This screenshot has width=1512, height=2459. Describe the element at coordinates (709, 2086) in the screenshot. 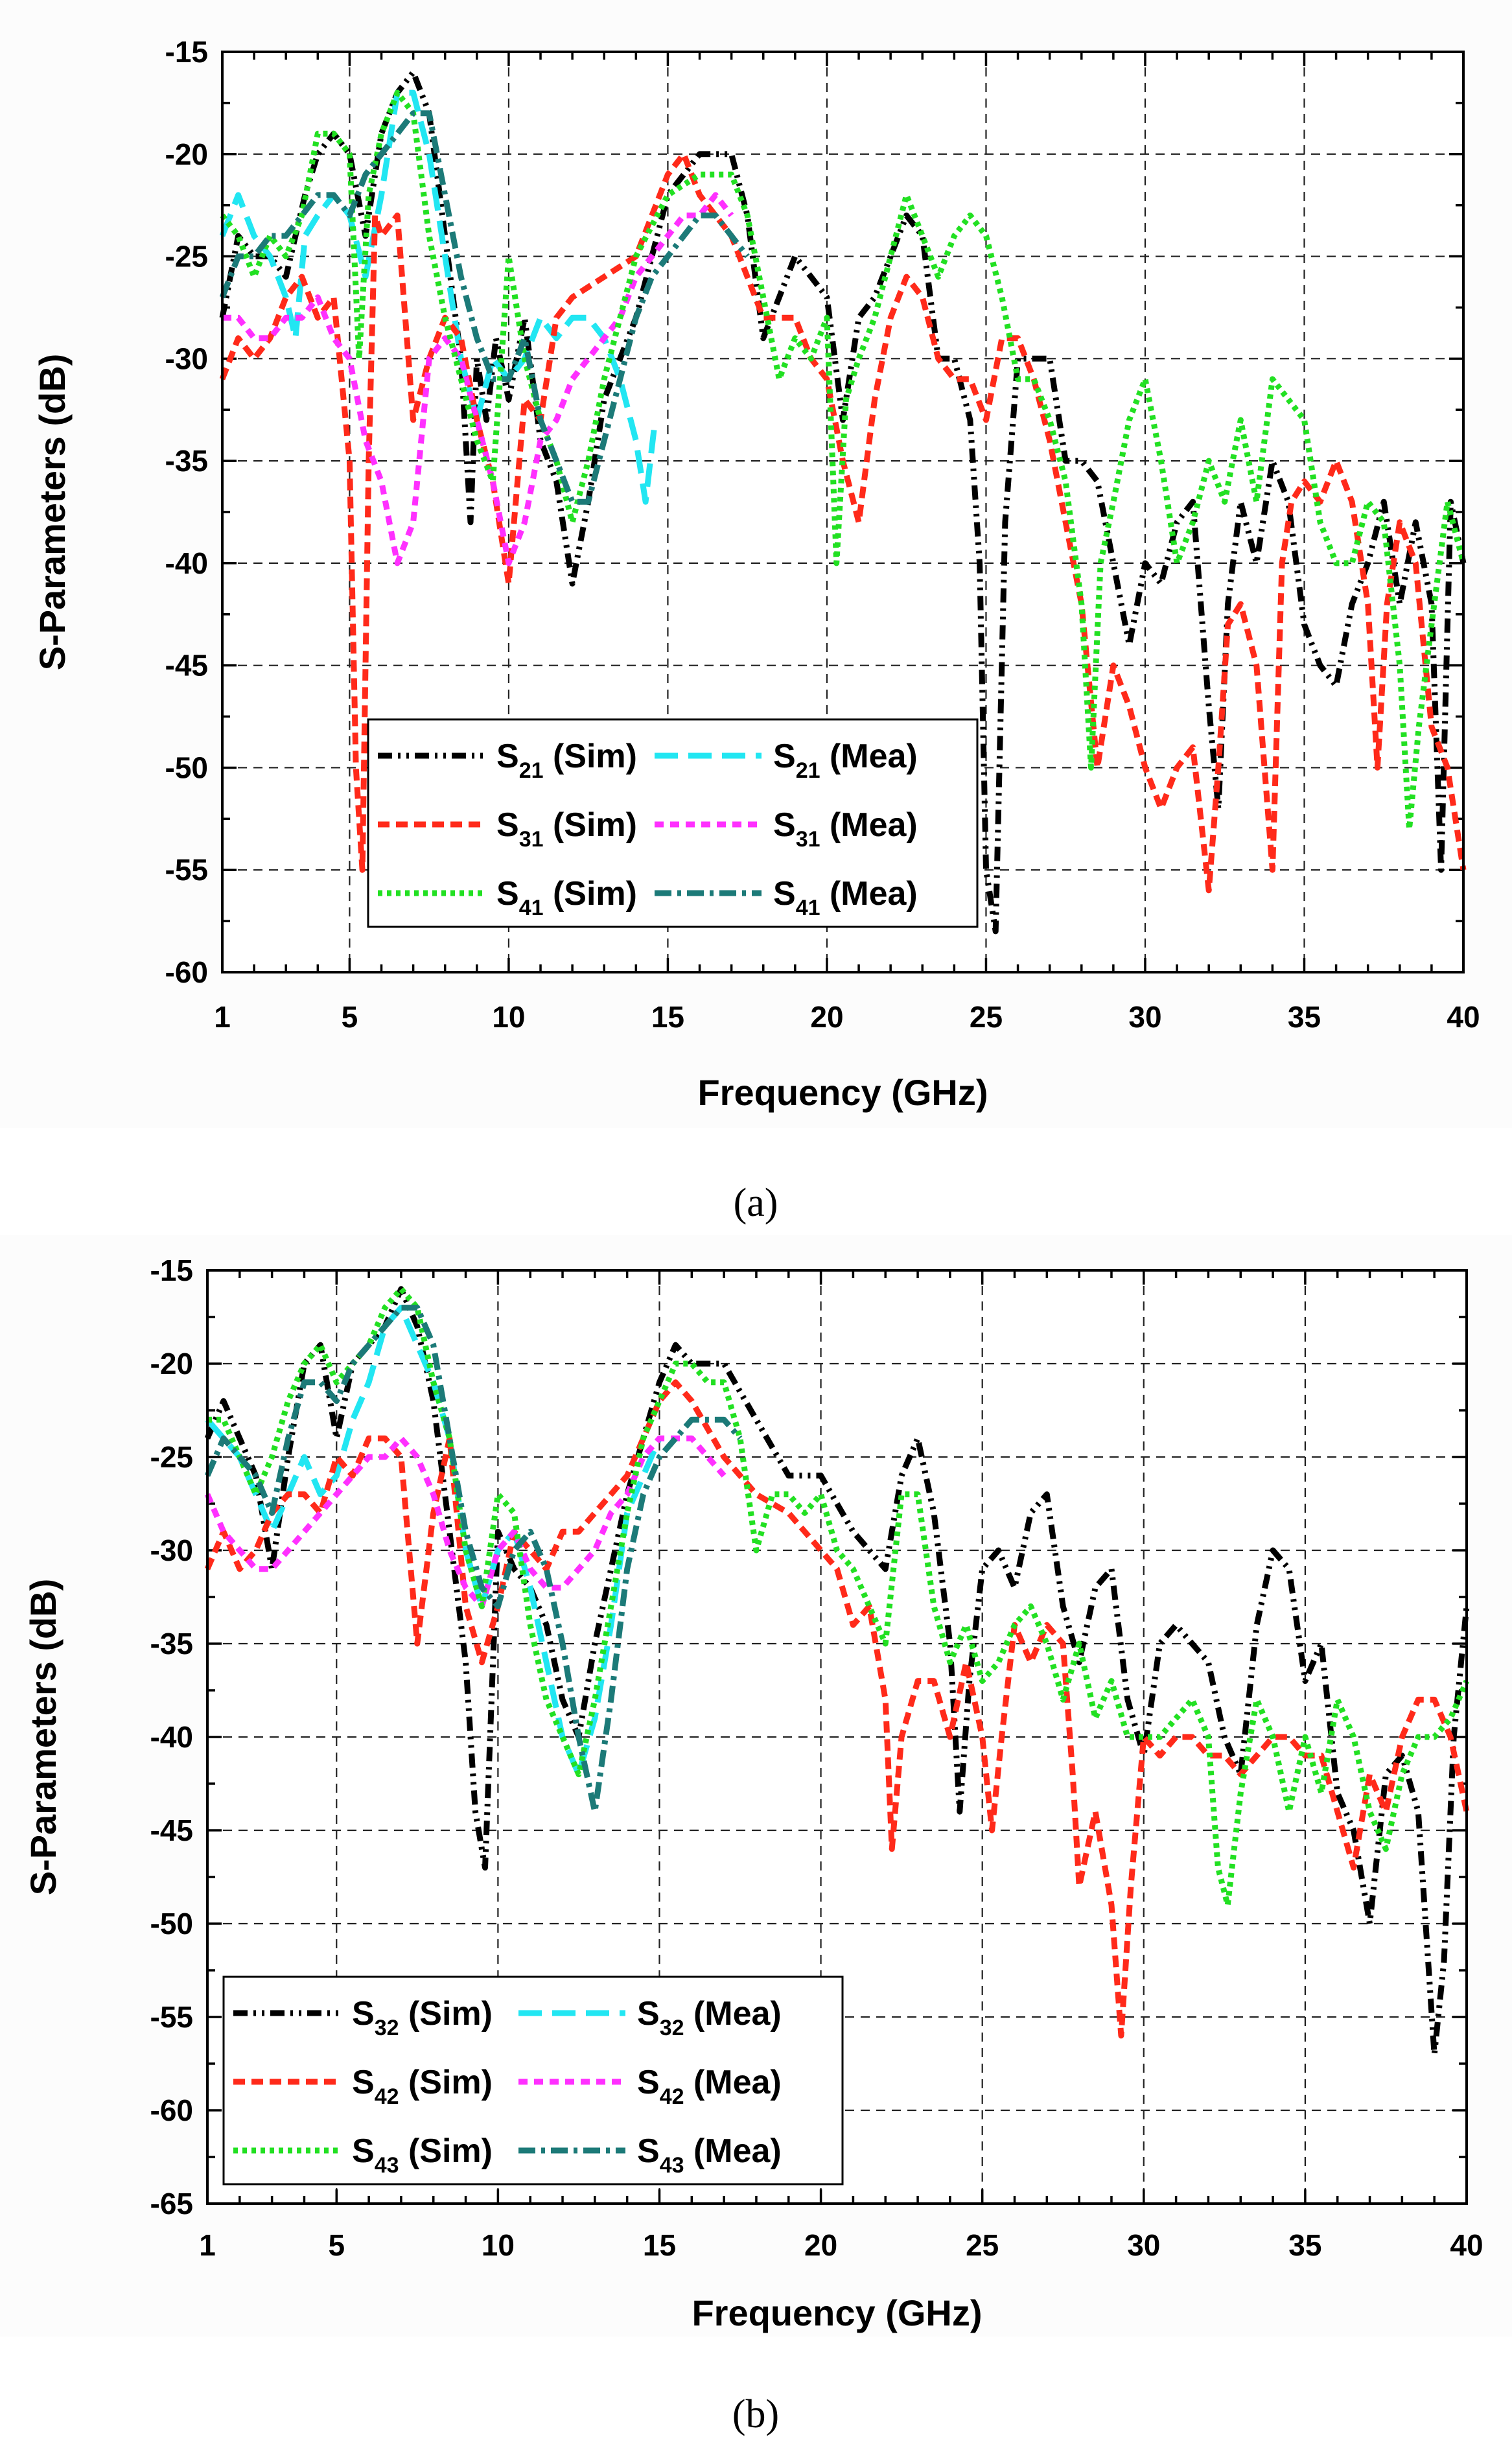

I see `legend-label-s42mea: S42 (Mea)` at that location.